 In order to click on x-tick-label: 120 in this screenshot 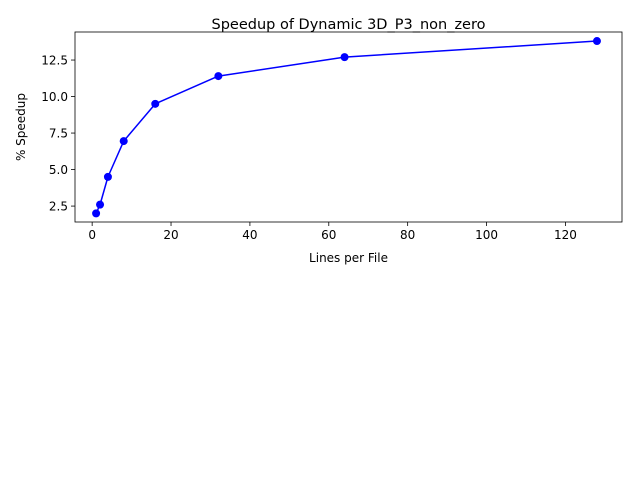, I will do `click(565, 235)`.